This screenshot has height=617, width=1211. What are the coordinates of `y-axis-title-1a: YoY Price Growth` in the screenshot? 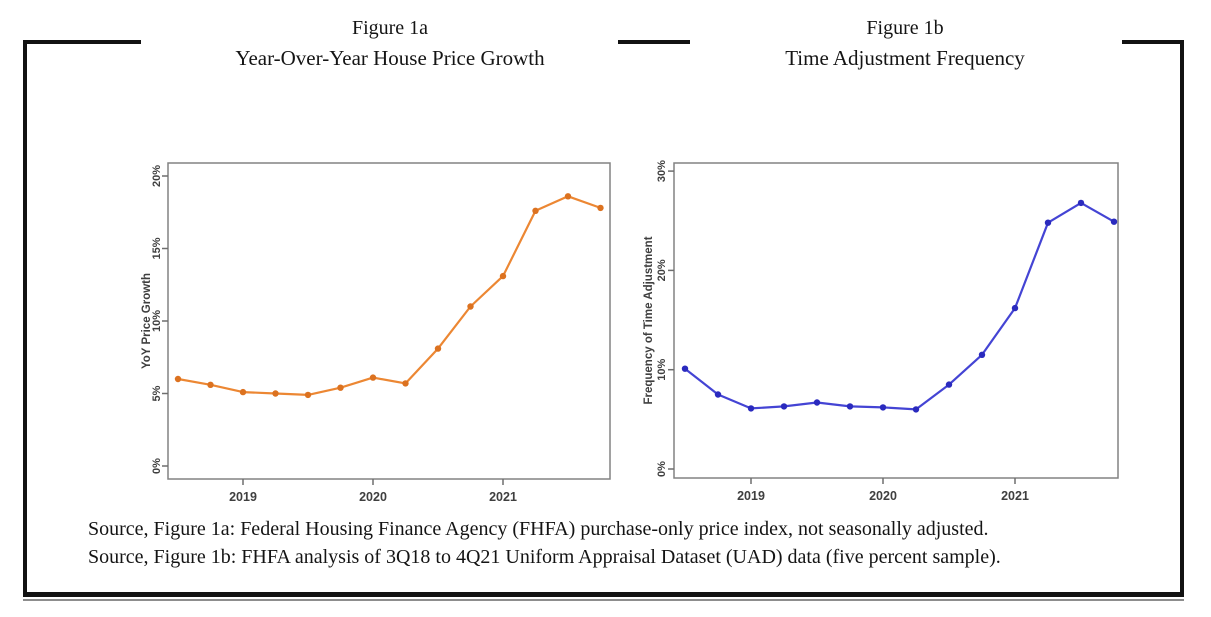 It's located at (147, 321).